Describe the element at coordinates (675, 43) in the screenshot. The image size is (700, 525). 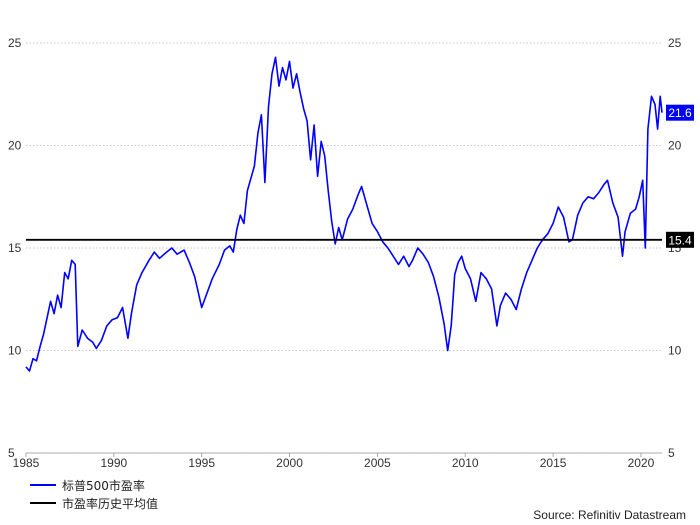
I see `y-tick-right-25: 25` at that location.